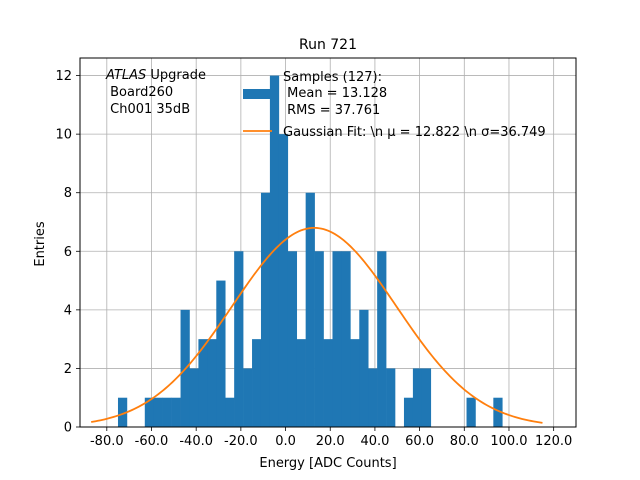  Describe the element at coordinates (40, 244) in the screenshot. I see `y-axis-label: Entries` at that location.